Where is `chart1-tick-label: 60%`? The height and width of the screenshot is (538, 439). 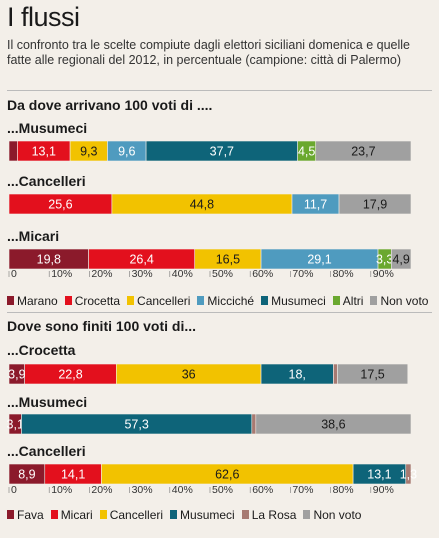
chart1-tick-label: 60% is located at coordinates (262, 274).